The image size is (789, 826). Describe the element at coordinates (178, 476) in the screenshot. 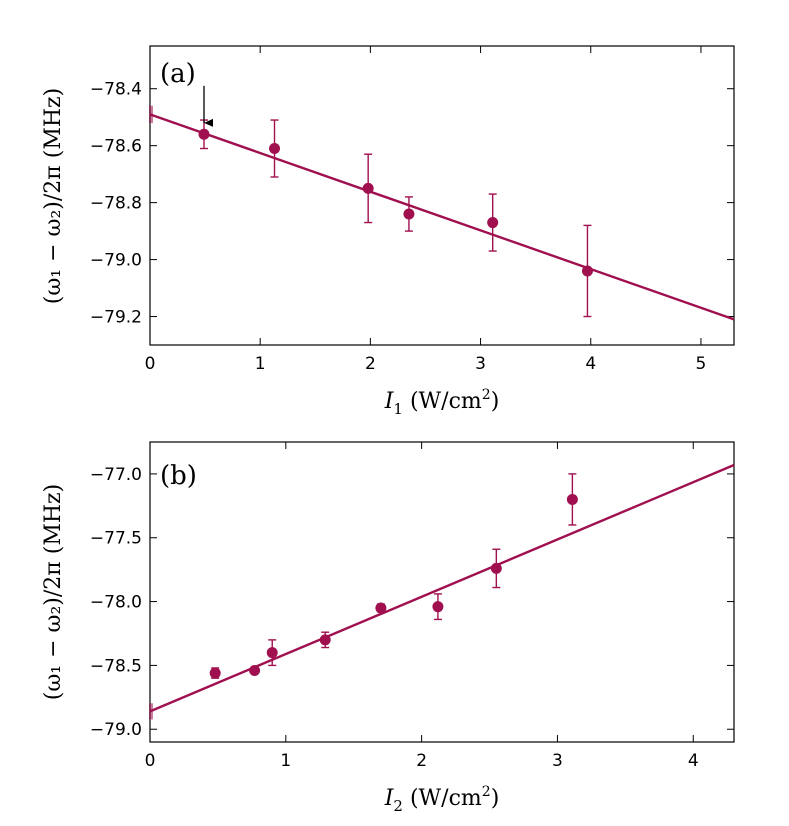

I see `panel-label: (b)` at that location.